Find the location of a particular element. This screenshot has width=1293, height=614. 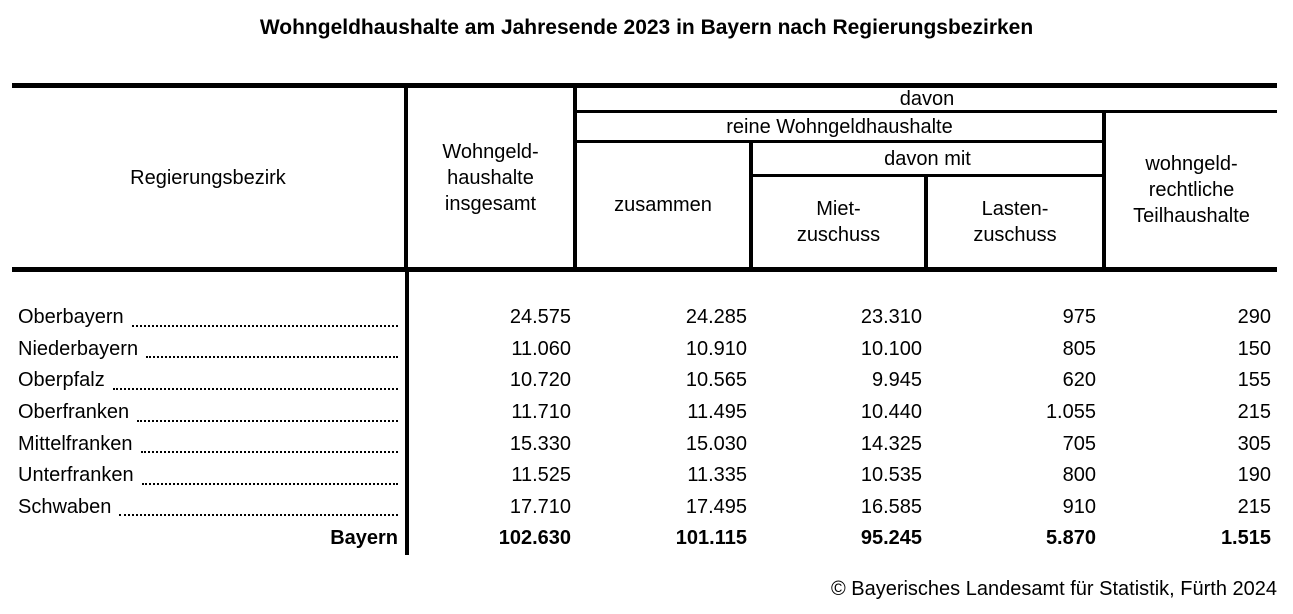

value-lastenzuschuss: 975 is located at coordinates (1079, 317).